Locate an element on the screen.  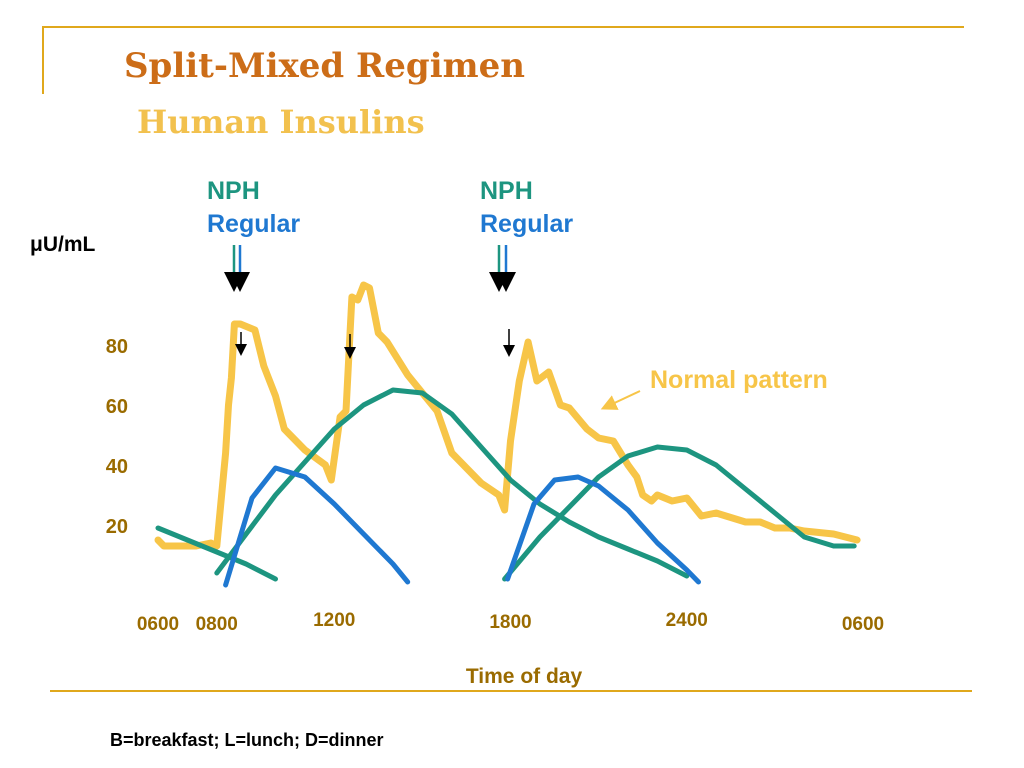
y-axis-label: μU/mL is located at coordinates (63, 244).